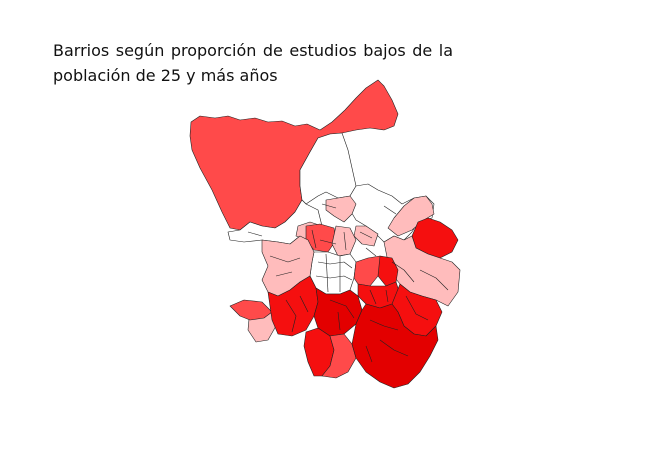 The width and height of the screenshot is (649, 459). What do you see at coordinates (367, 271) in the screenshot?
I see `region-east-red-b` at bounding box center [367, 271].